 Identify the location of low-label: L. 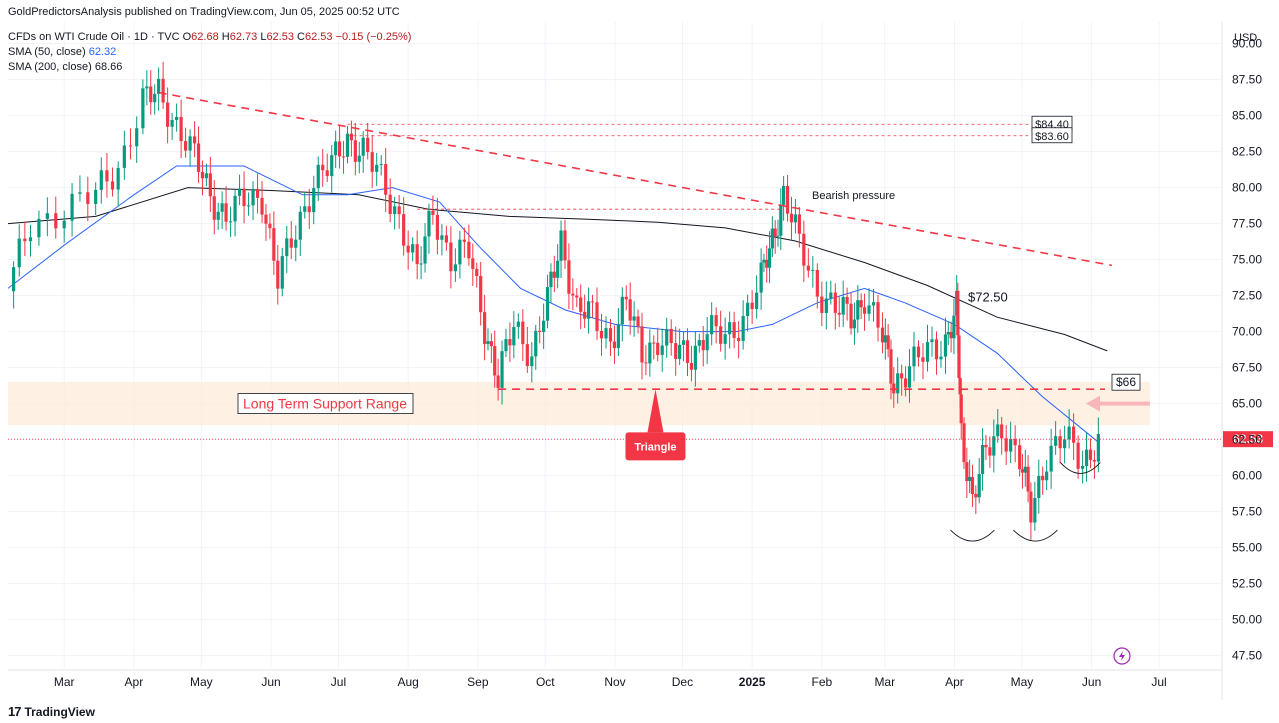
(263, 37).